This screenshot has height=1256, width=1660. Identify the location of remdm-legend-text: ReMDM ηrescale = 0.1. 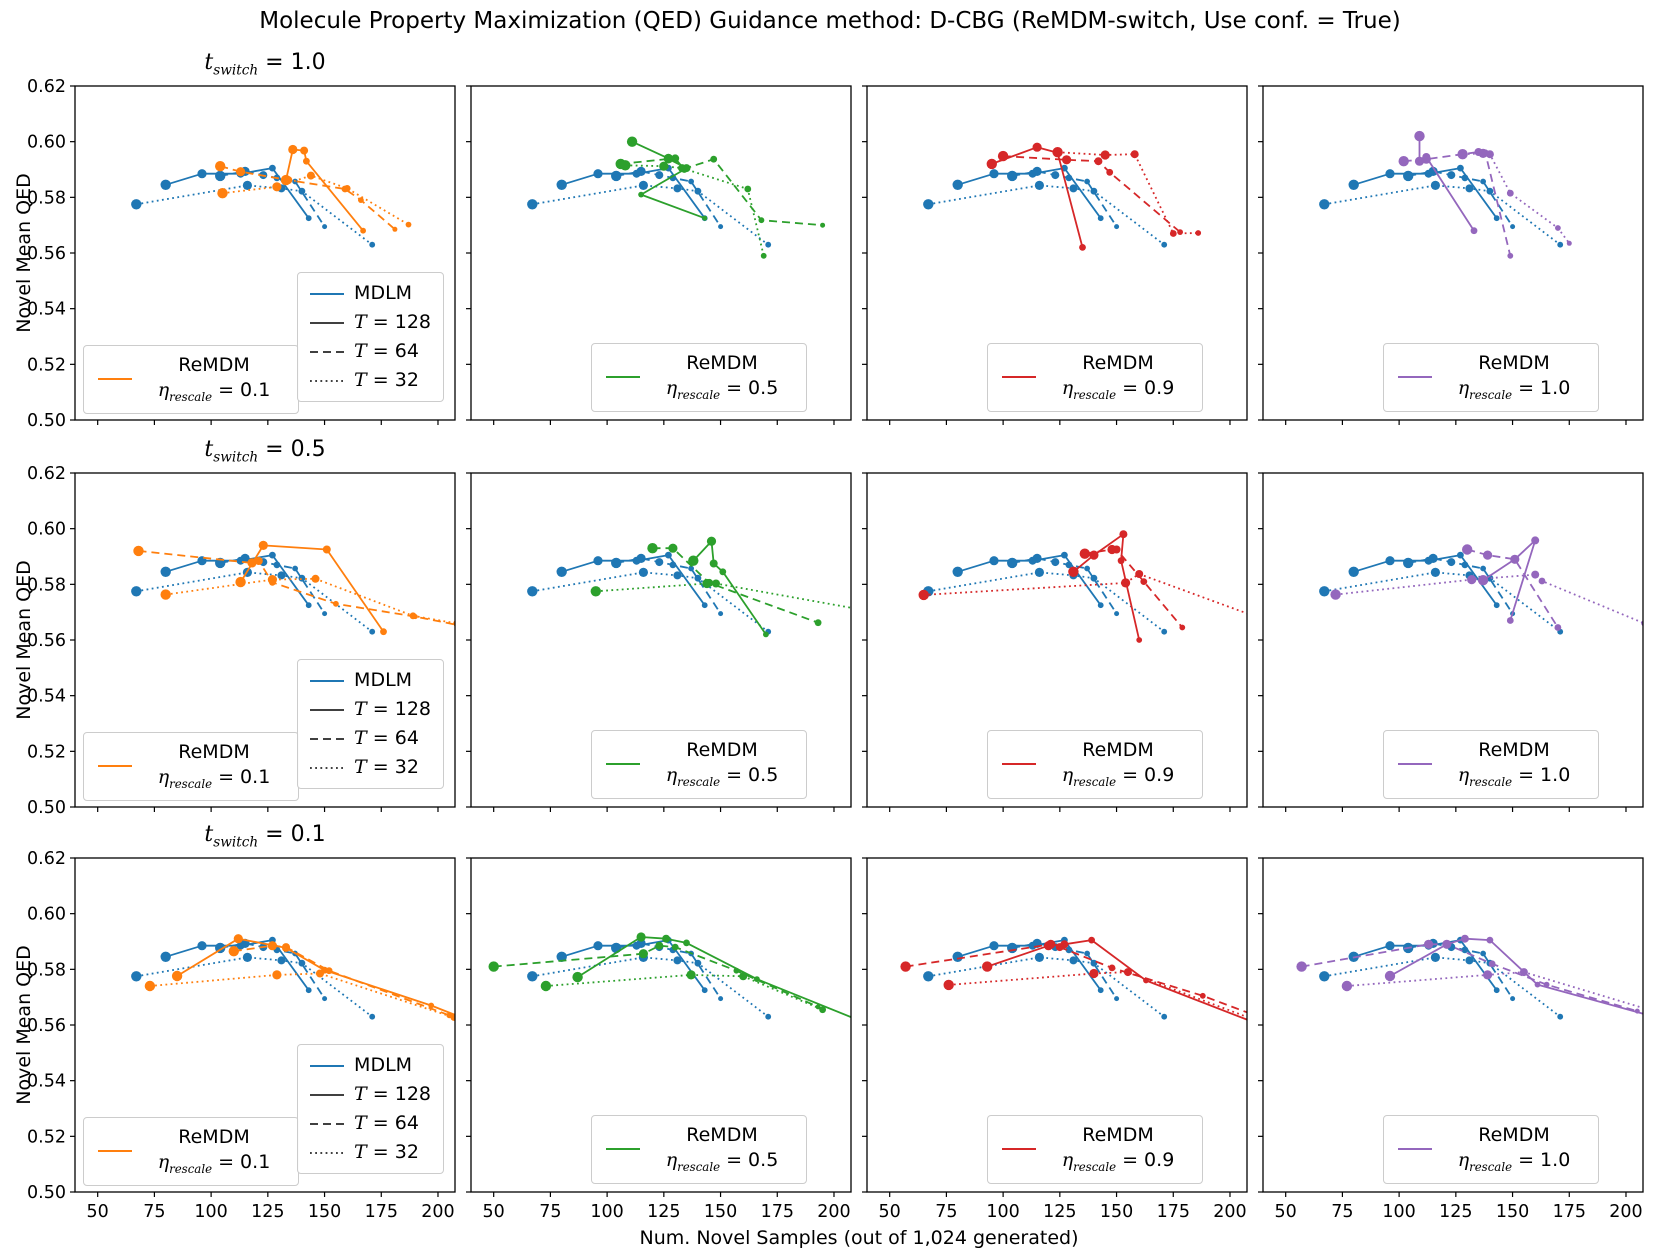
(214, 1151).